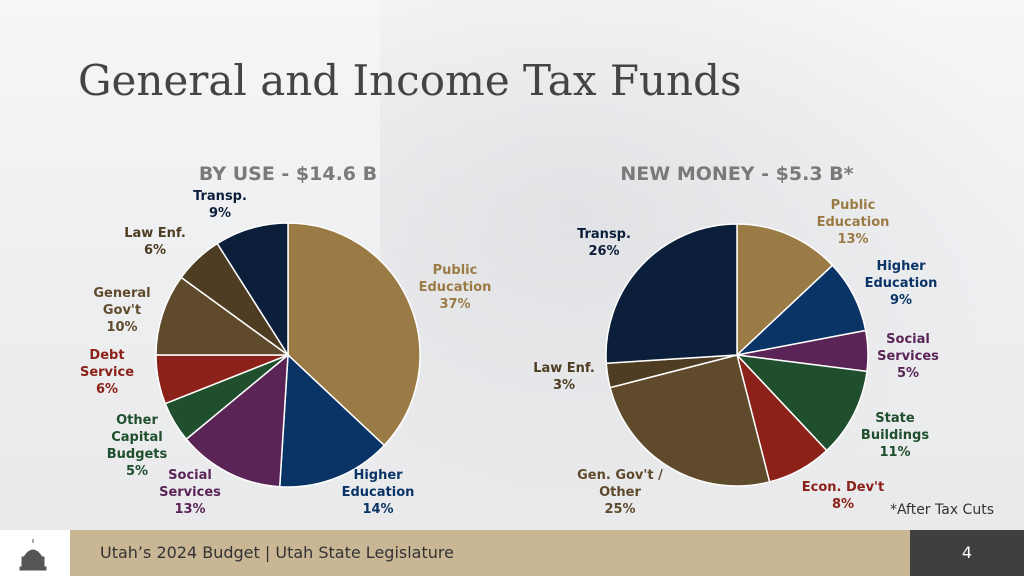 The image size is (1024, 576). I want to click on category-label: State Buildings, so click(895, 427).